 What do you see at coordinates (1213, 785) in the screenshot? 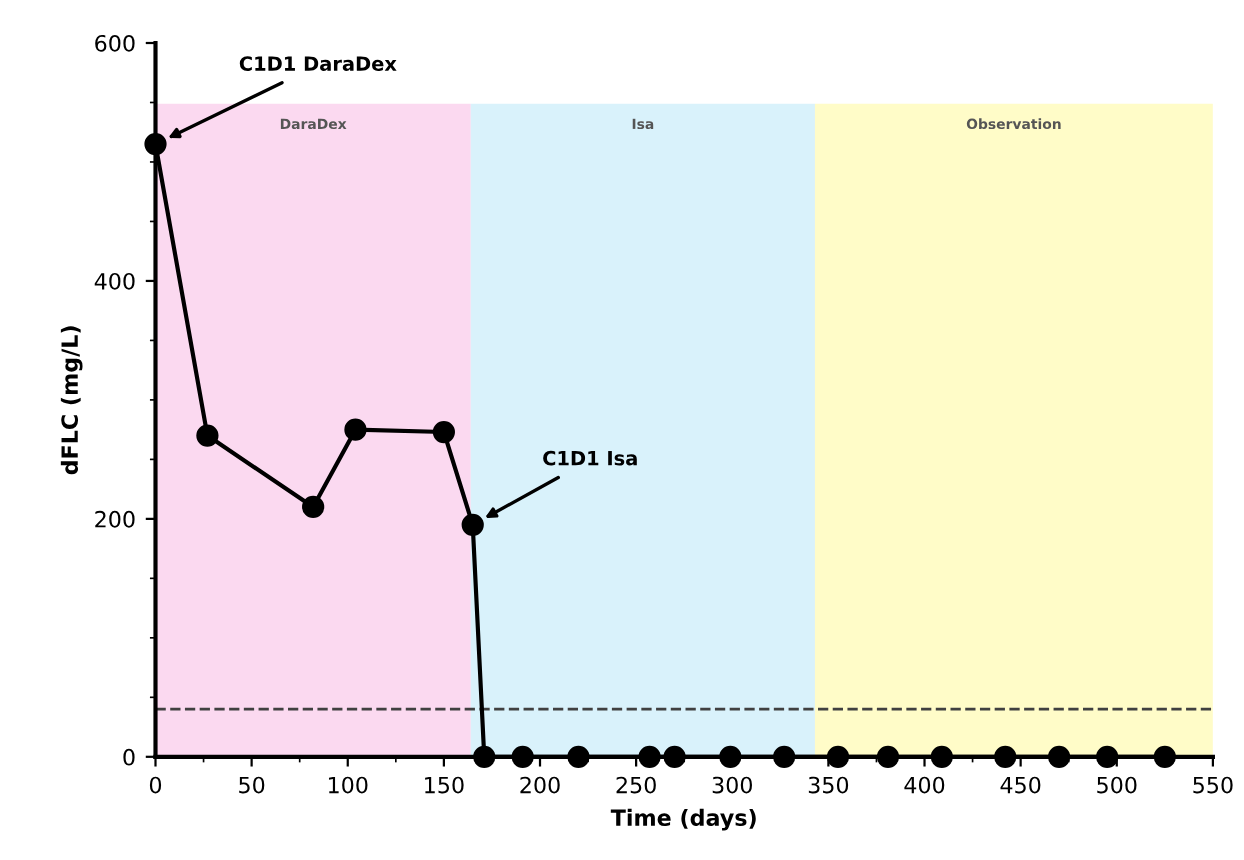
I see `x-tick-label: 550` at bounding box center [1213, 785].